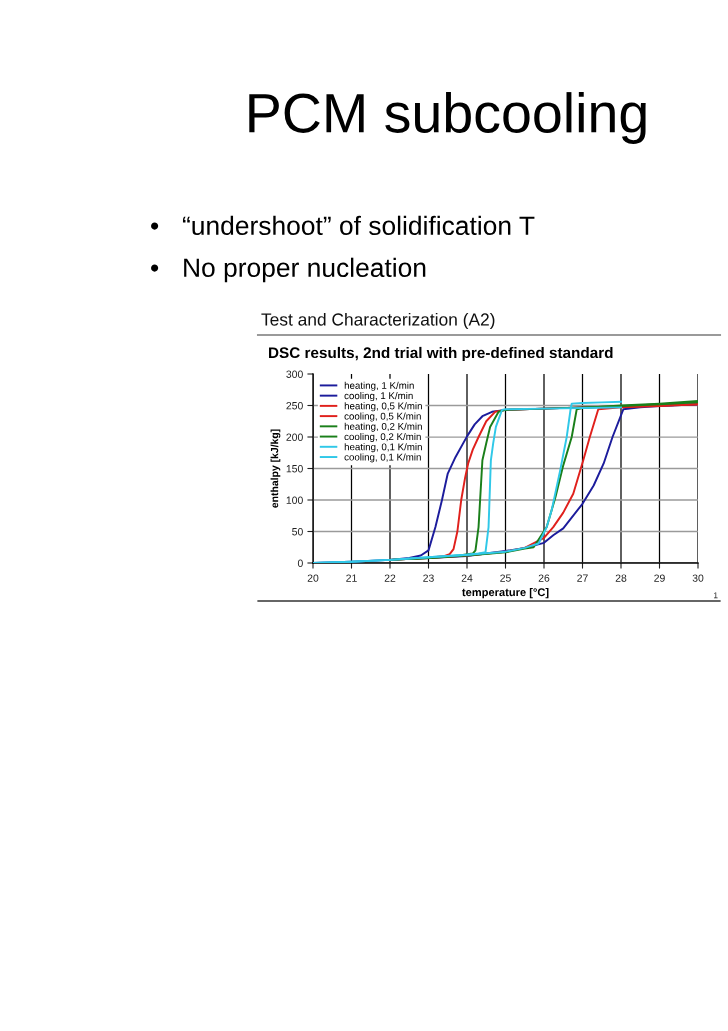 This screenshot has width=728, height=1031. I want to click on y-tick-label: 0, so click(300, 563).